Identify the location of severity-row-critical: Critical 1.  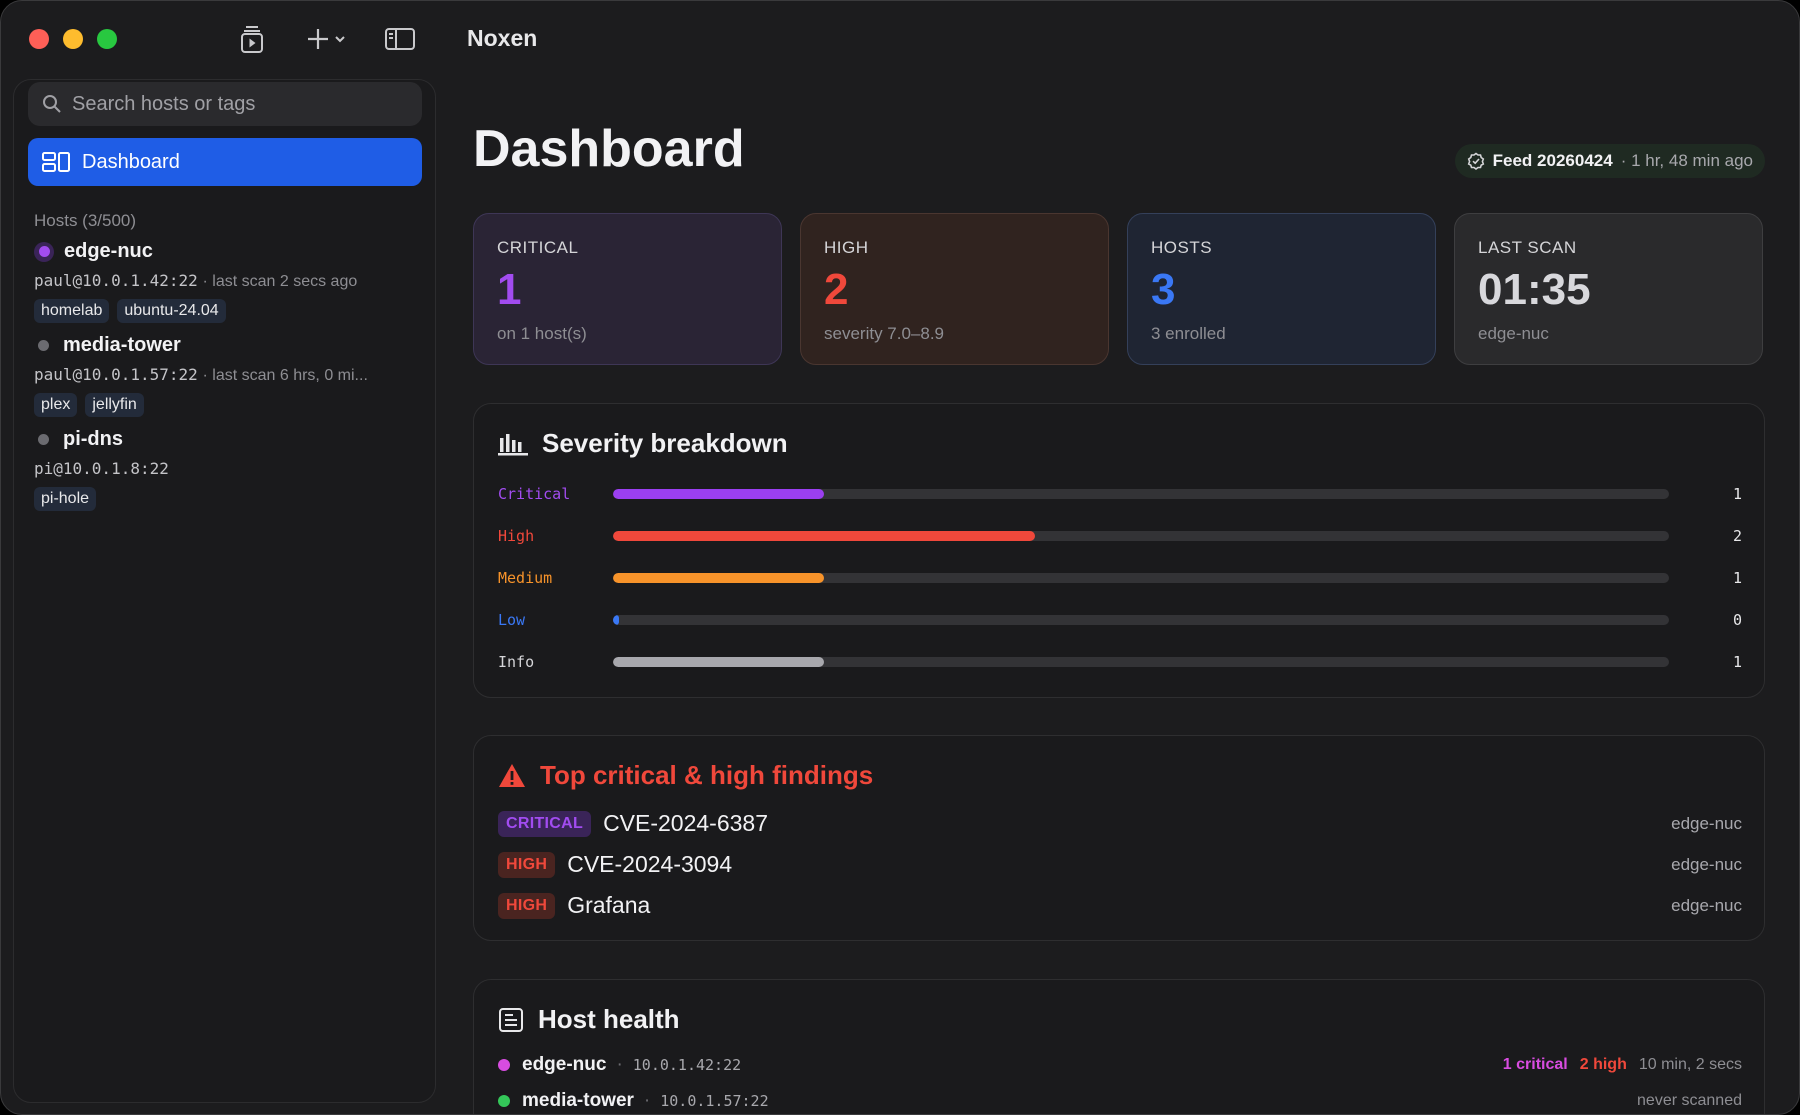
(1120, 494).